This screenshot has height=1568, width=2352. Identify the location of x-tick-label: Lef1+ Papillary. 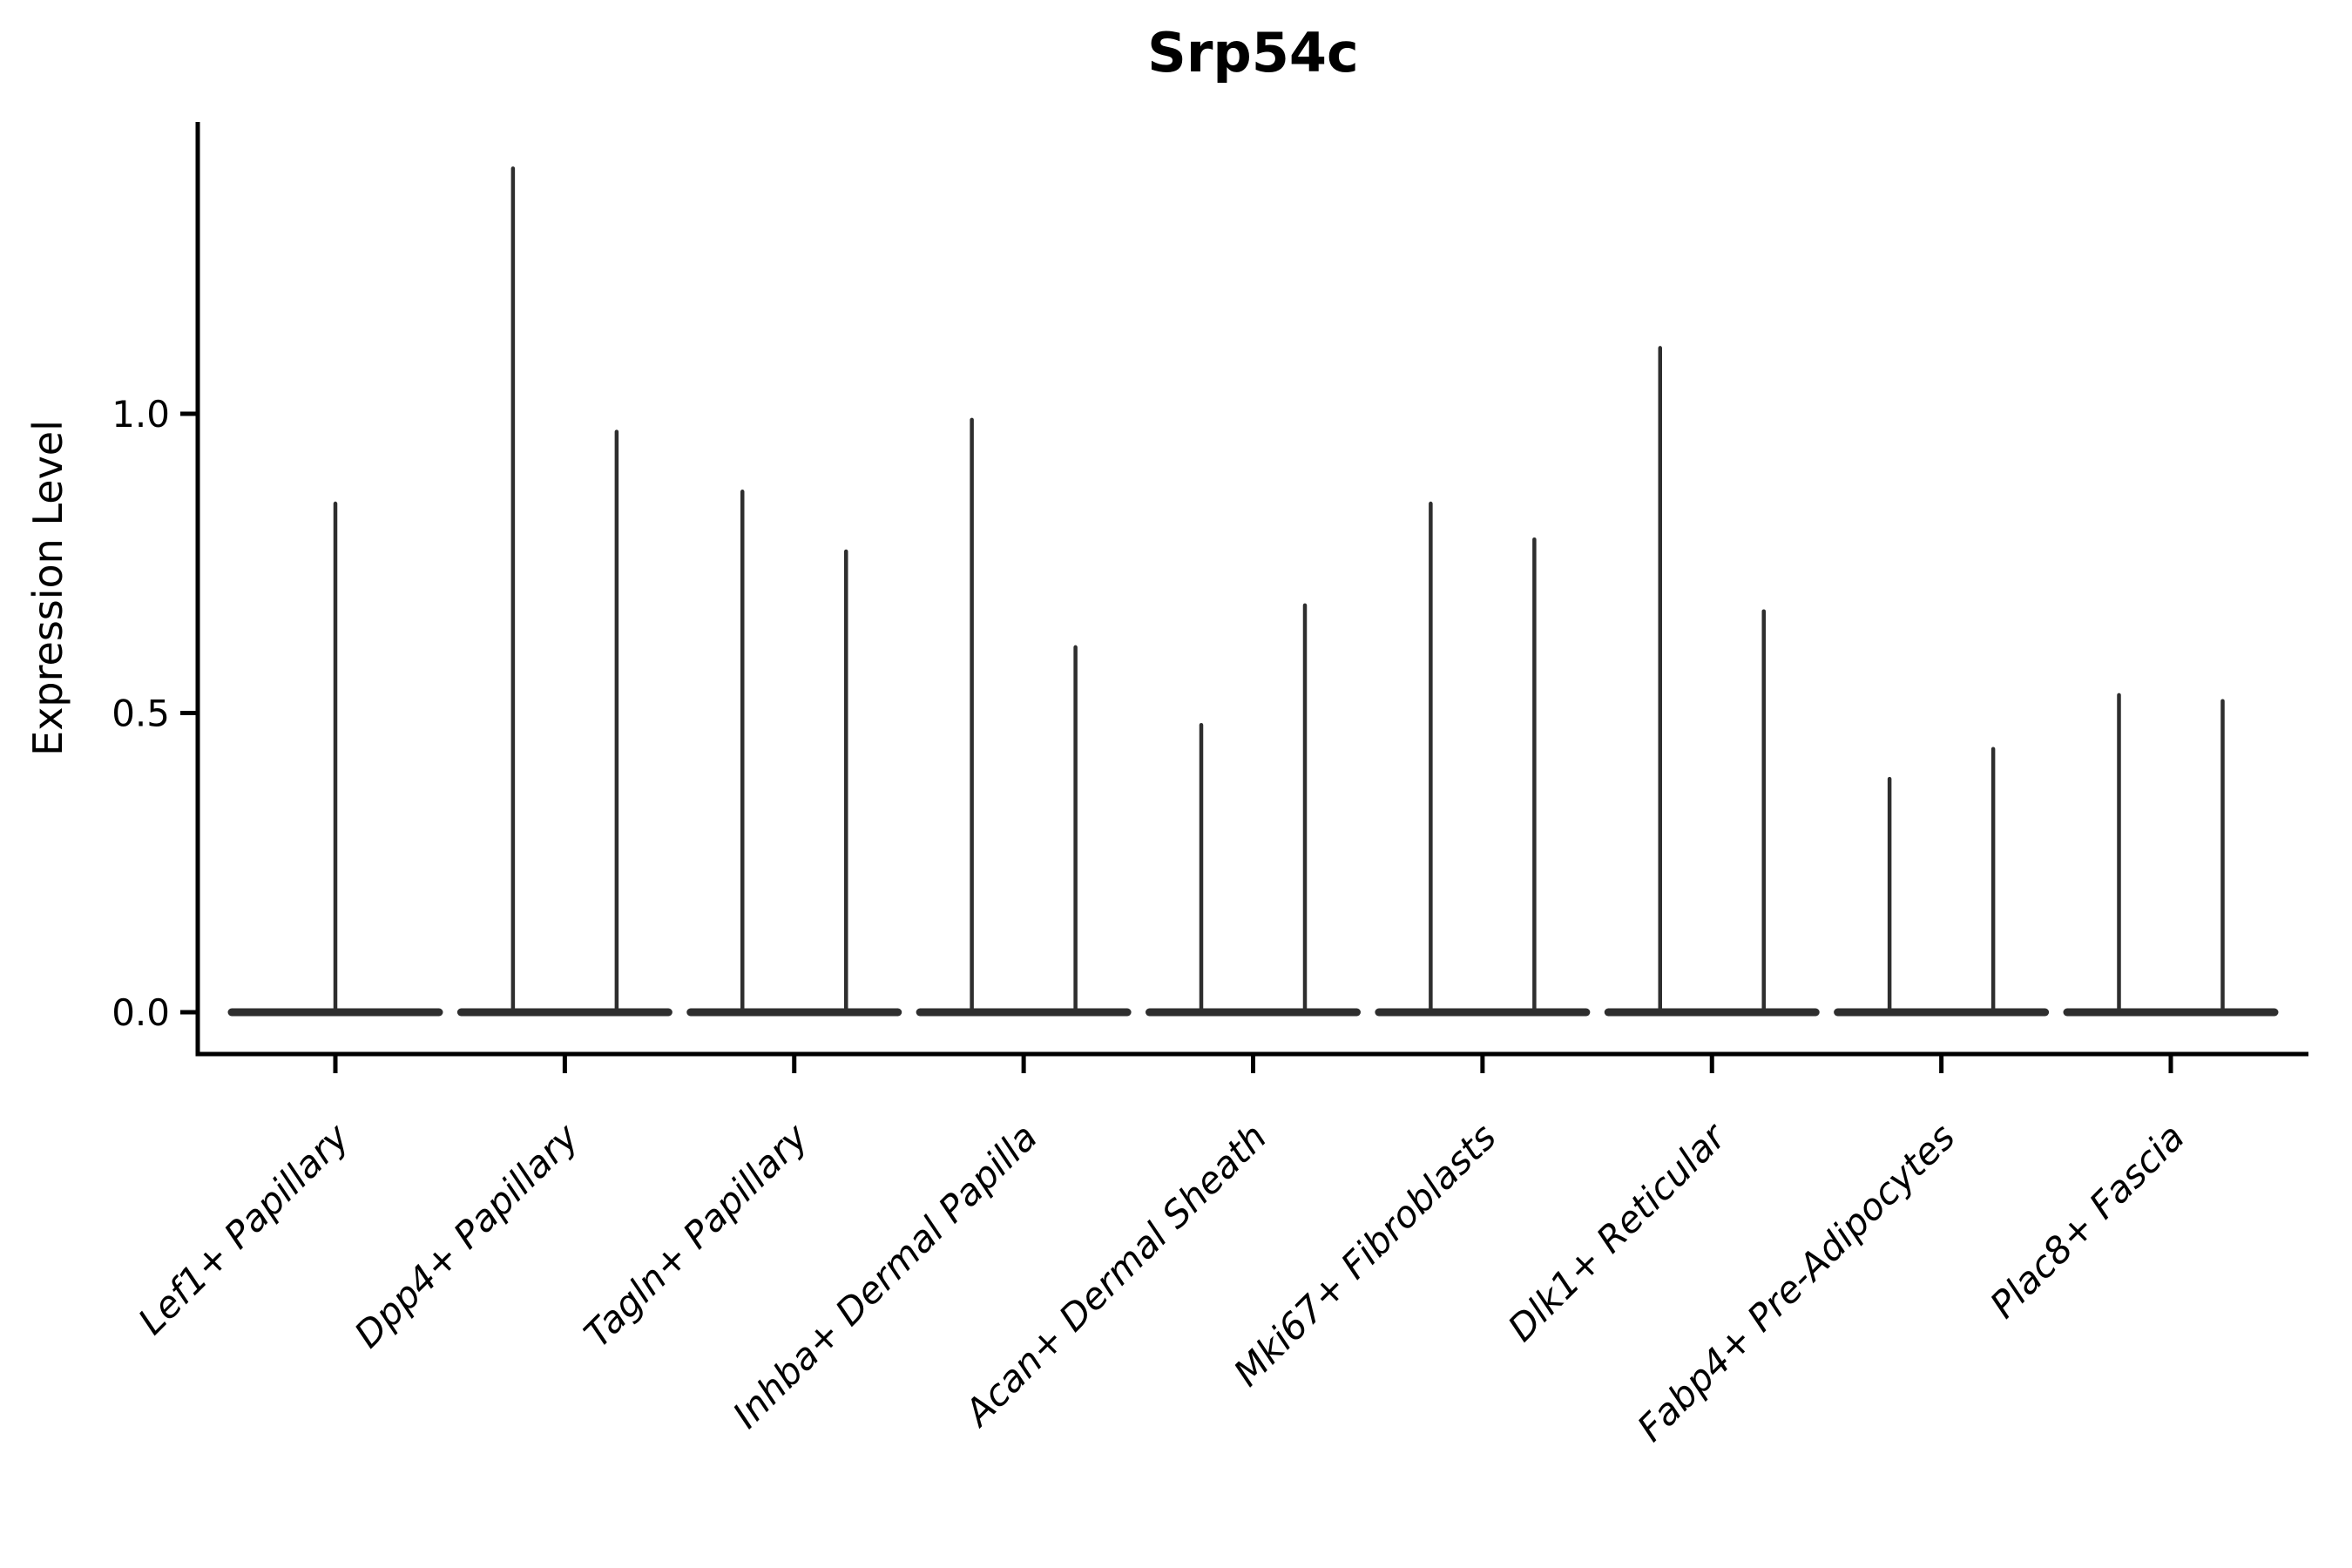
(244, 1229).